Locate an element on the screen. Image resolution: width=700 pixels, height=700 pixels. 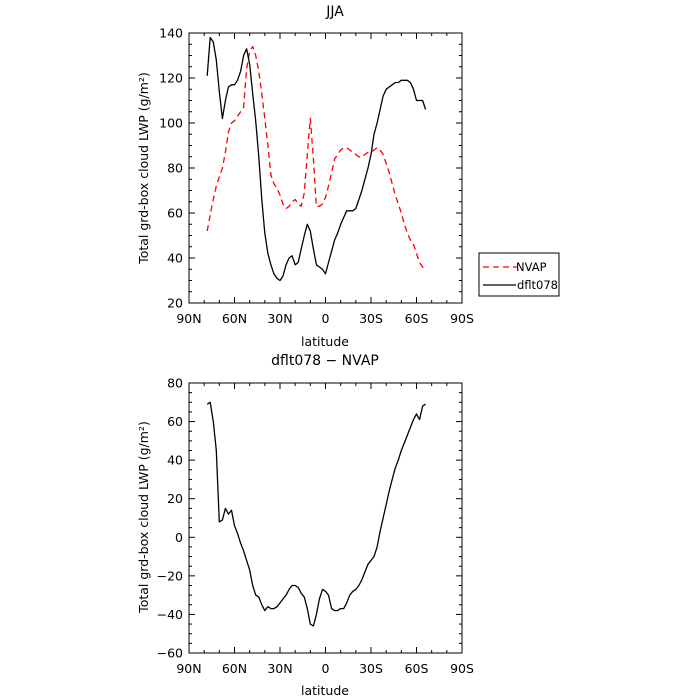
bottom-y-tick-label: −40 is located at coordinates (170, 614).